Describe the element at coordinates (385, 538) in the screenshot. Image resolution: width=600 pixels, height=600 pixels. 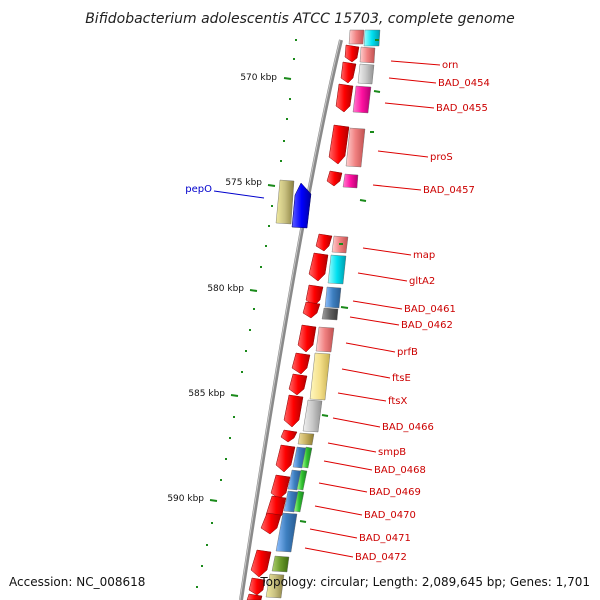
I see `gene-label-BAD_0471: BAD_0471` at that location.